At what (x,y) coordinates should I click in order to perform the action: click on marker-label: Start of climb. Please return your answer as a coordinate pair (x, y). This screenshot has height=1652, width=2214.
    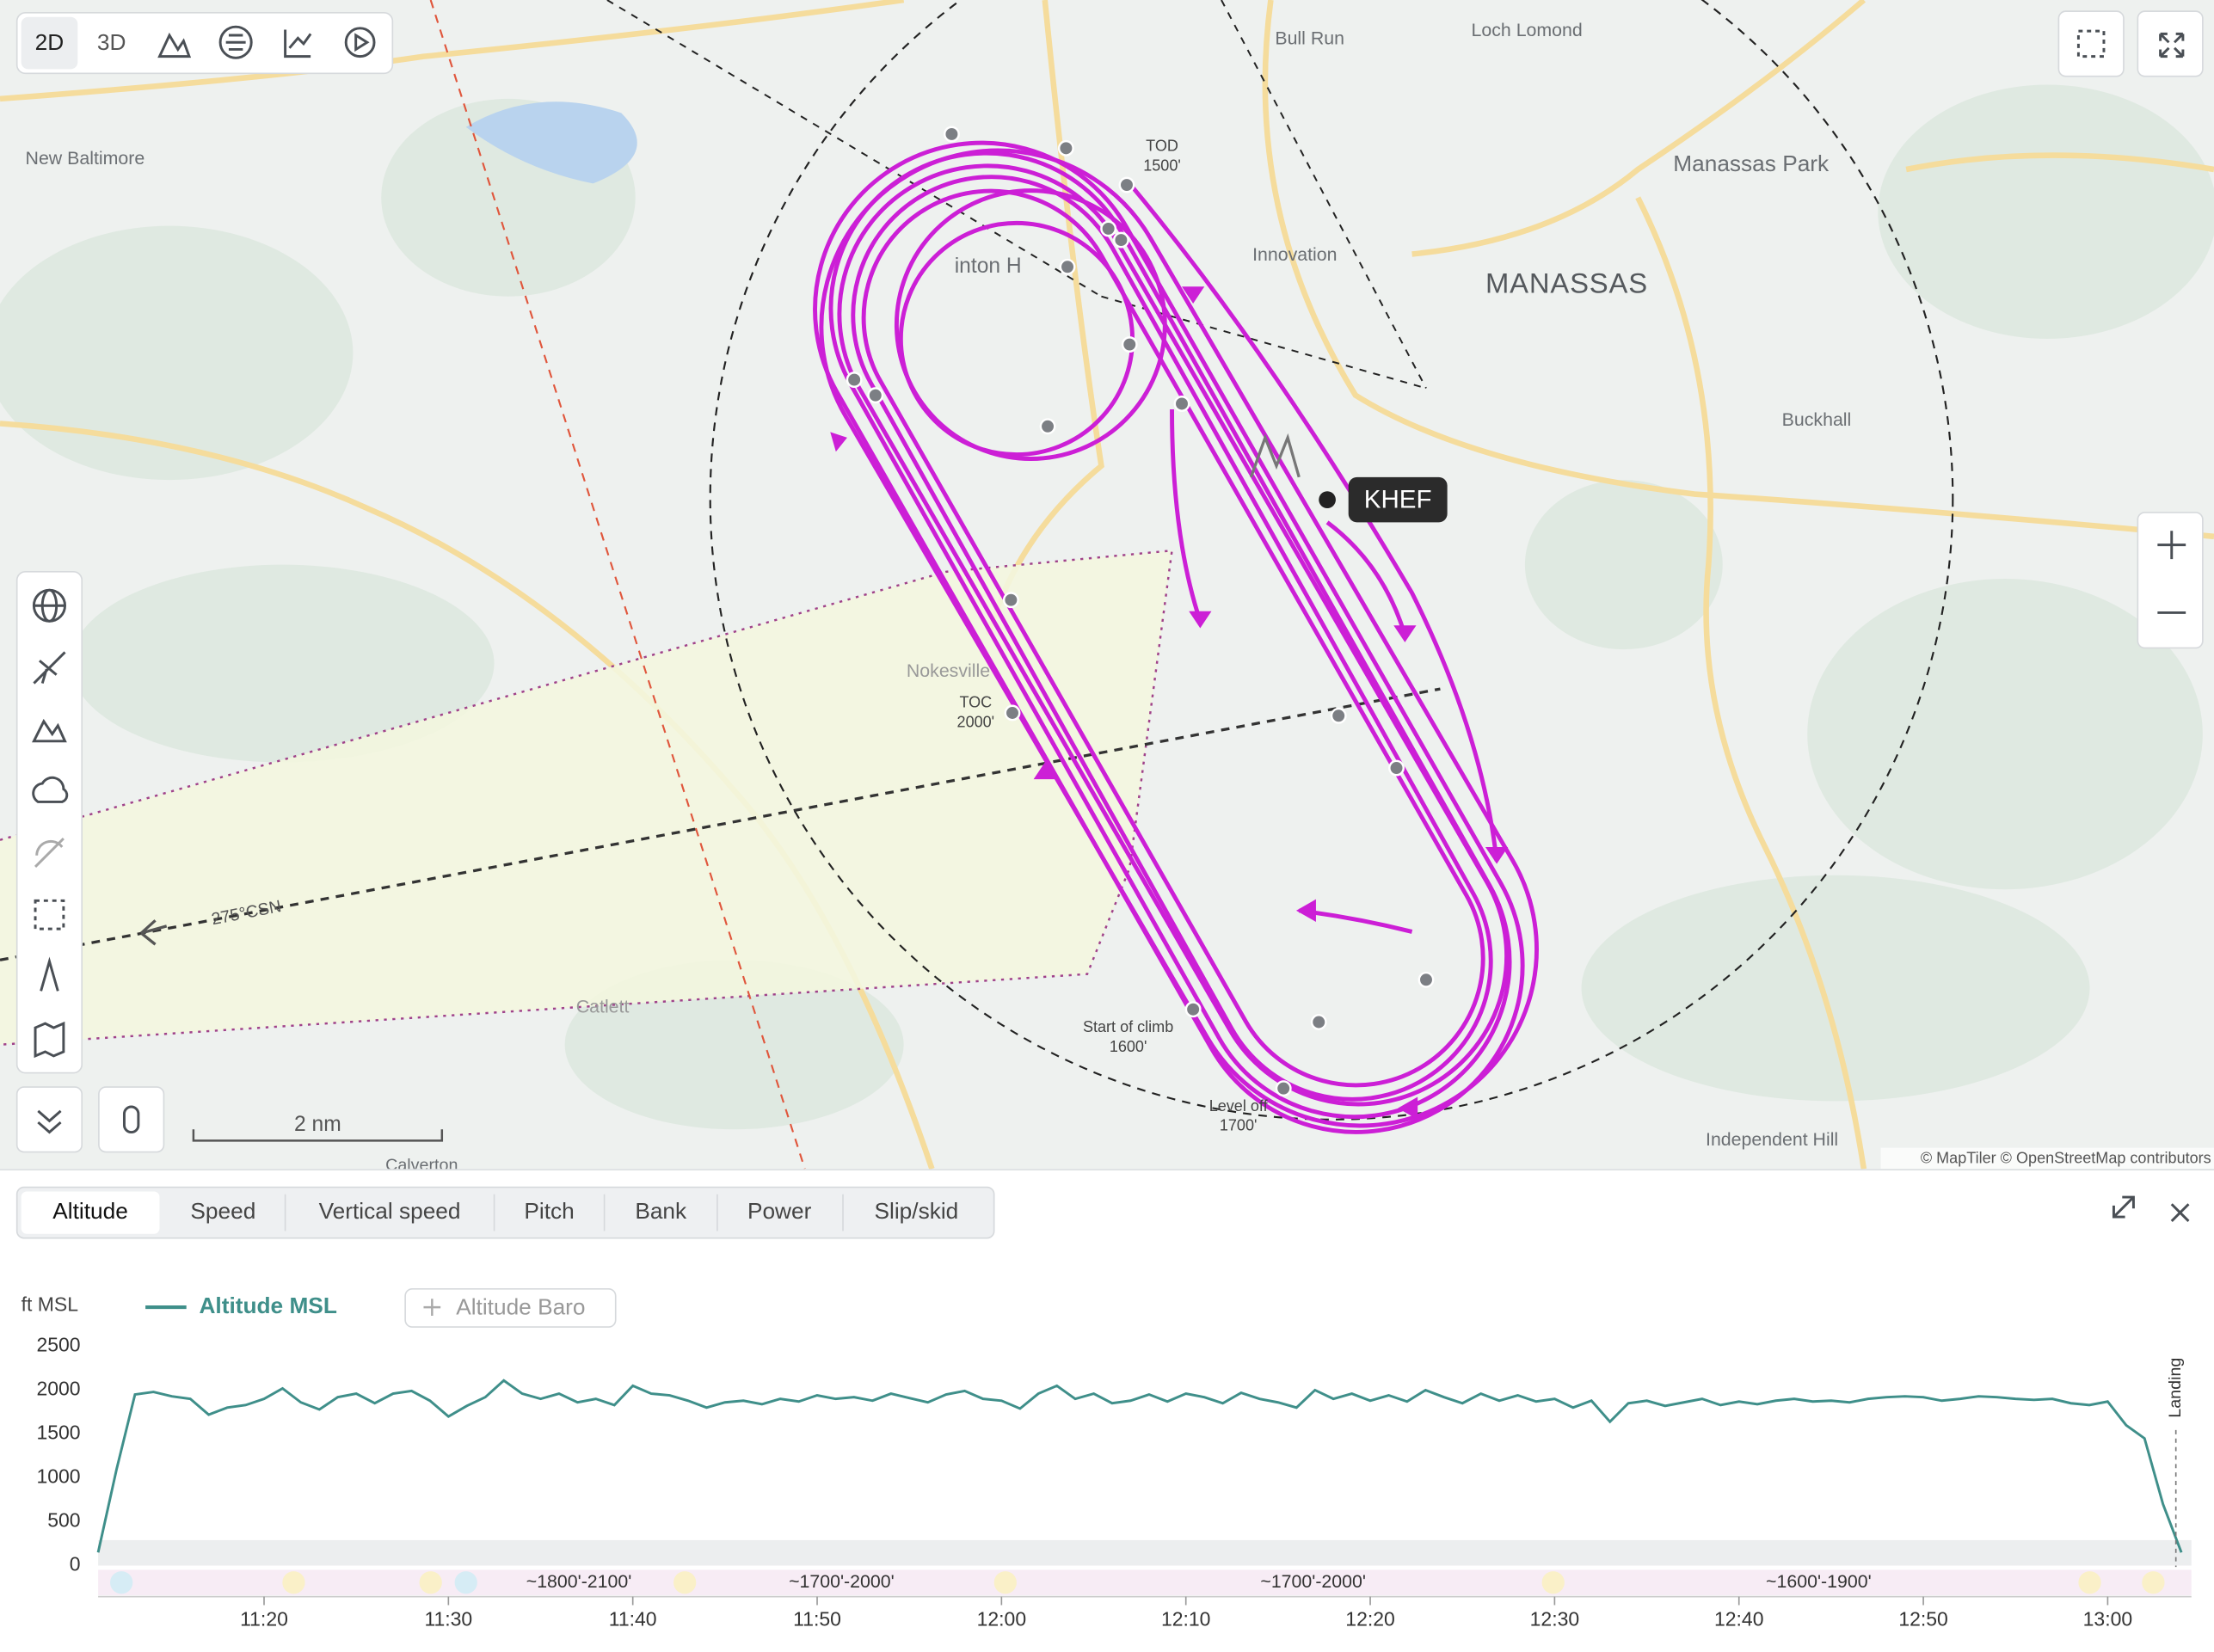
    Looking at the image, I should click on (1128, 1026).